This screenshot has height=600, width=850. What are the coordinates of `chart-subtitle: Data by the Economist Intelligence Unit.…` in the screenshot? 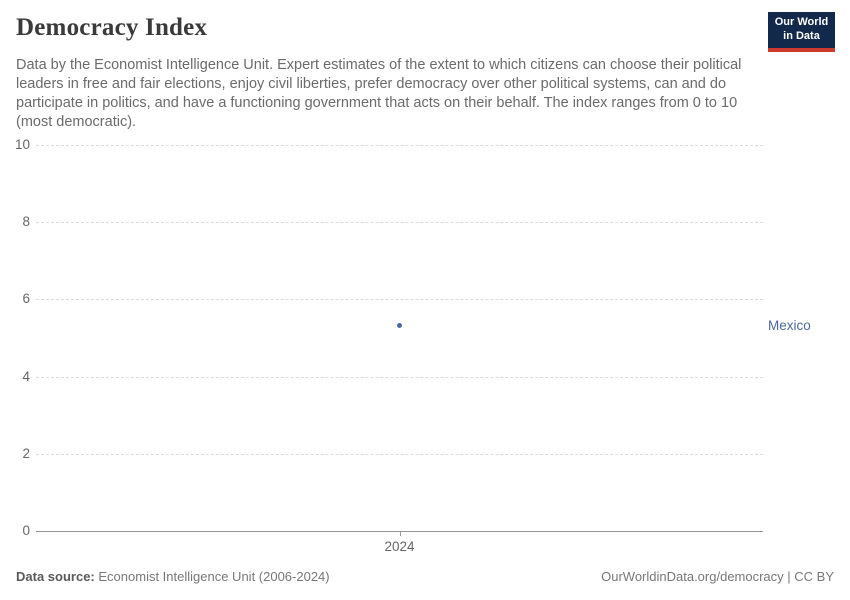 It's located at (379, 93).